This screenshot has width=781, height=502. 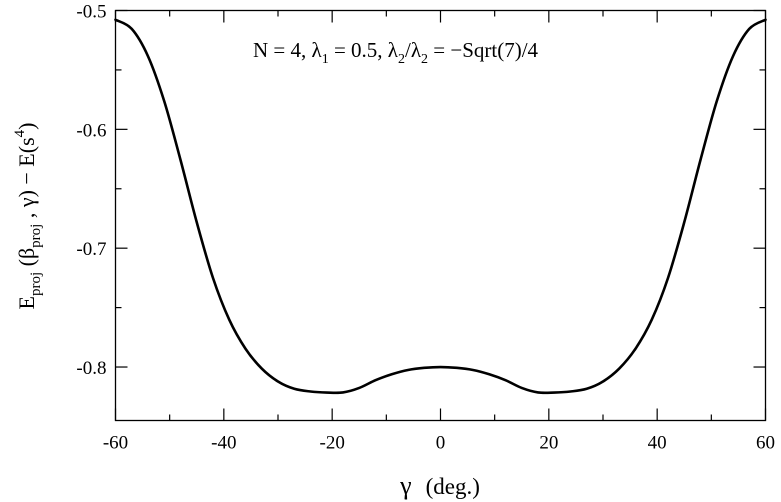 I want to click on x-tick-label: 0, so click(x=441, y=443).